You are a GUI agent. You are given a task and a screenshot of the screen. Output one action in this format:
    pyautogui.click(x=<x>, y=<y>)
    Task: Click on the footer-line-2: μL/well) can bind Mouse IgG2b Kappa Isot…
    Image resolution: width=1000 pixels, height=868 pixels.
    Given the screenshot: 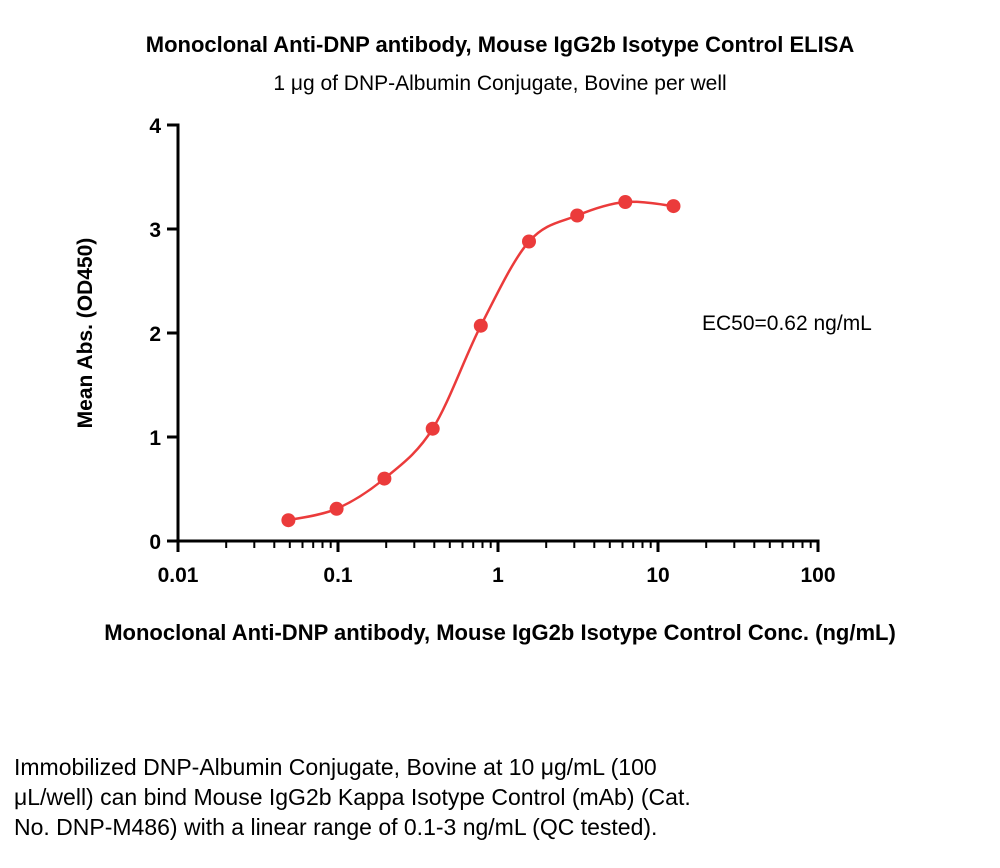 What is the action you would take?
    pyautogui.click(x=352, y=797)
    